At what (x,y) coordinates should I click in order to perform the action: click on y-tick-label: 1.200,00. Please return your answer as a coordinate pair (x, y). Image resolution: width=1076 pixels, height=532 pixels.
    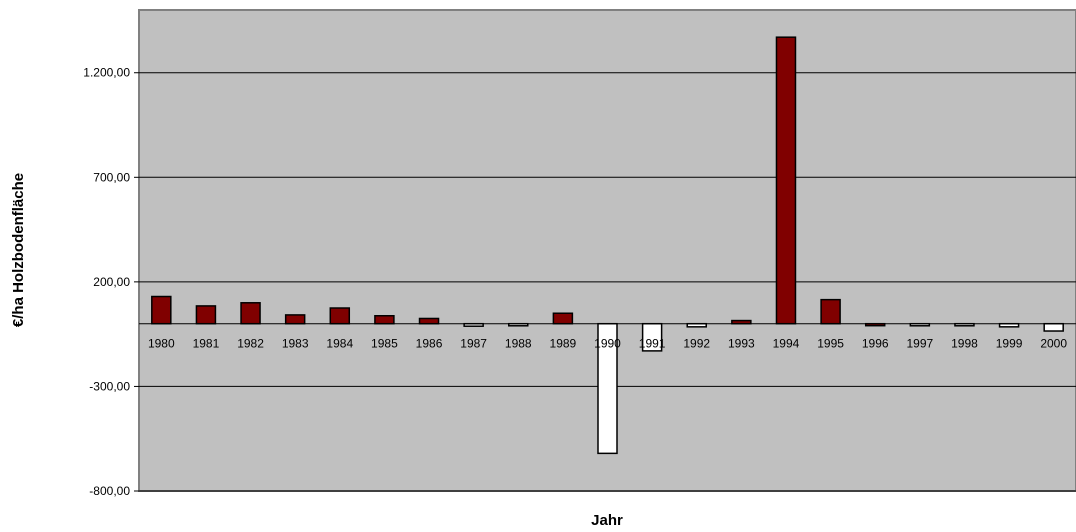
    Looking at the image, I should click on (106, 73).